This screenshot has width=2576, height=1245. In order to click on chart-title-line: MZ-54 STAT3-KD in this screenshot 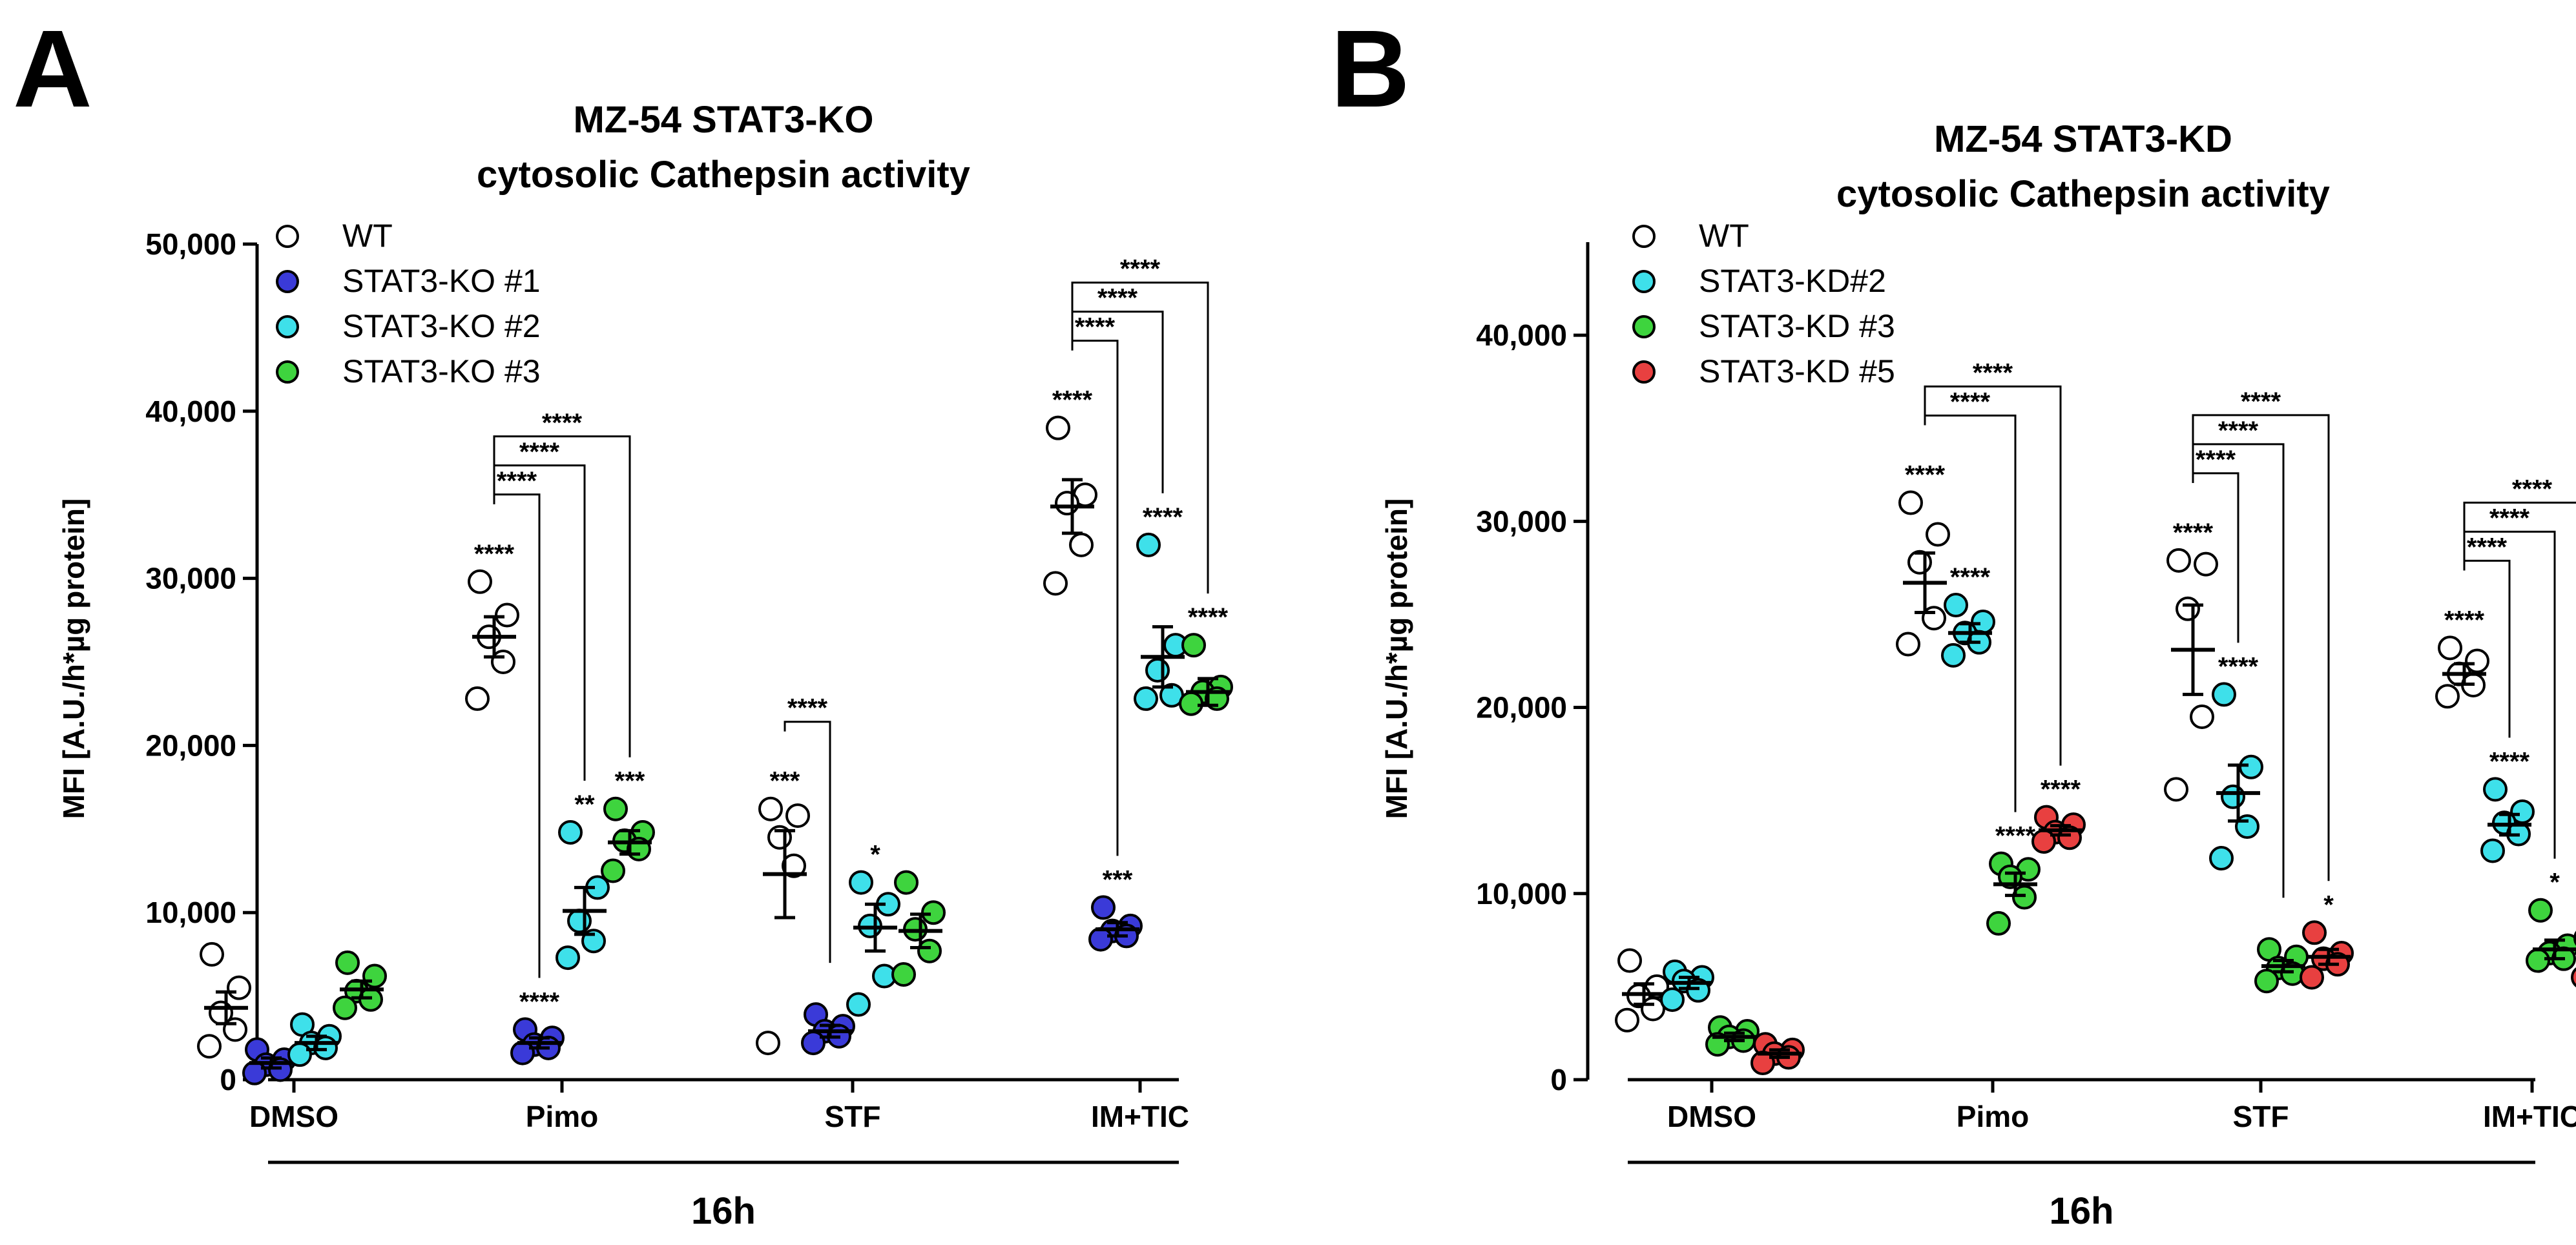, I will do `click(2083, 139)`.